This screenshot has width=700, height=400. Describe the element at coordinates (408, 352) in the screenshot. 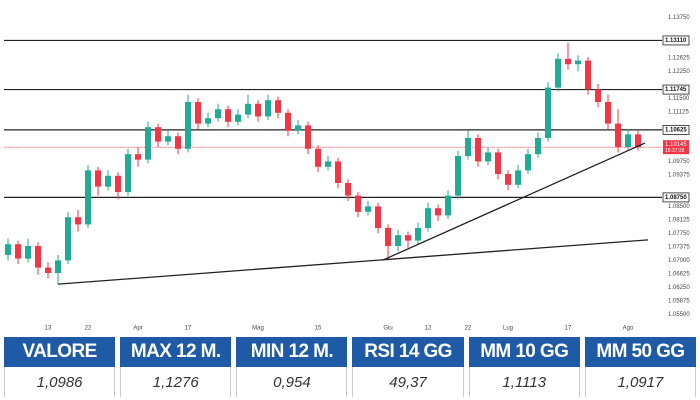

I see `table-header: RSI 14 GG` at that location.